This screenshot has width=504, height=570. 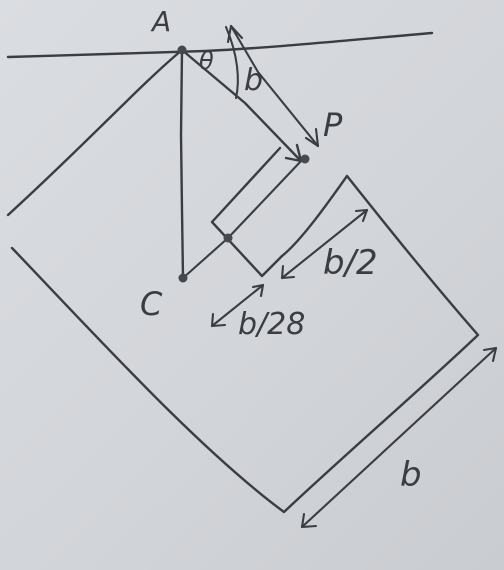 What do you see at coordinates (151, 304) in the screenshot?
I see `label-c: C` at bounding box center [151, 304].